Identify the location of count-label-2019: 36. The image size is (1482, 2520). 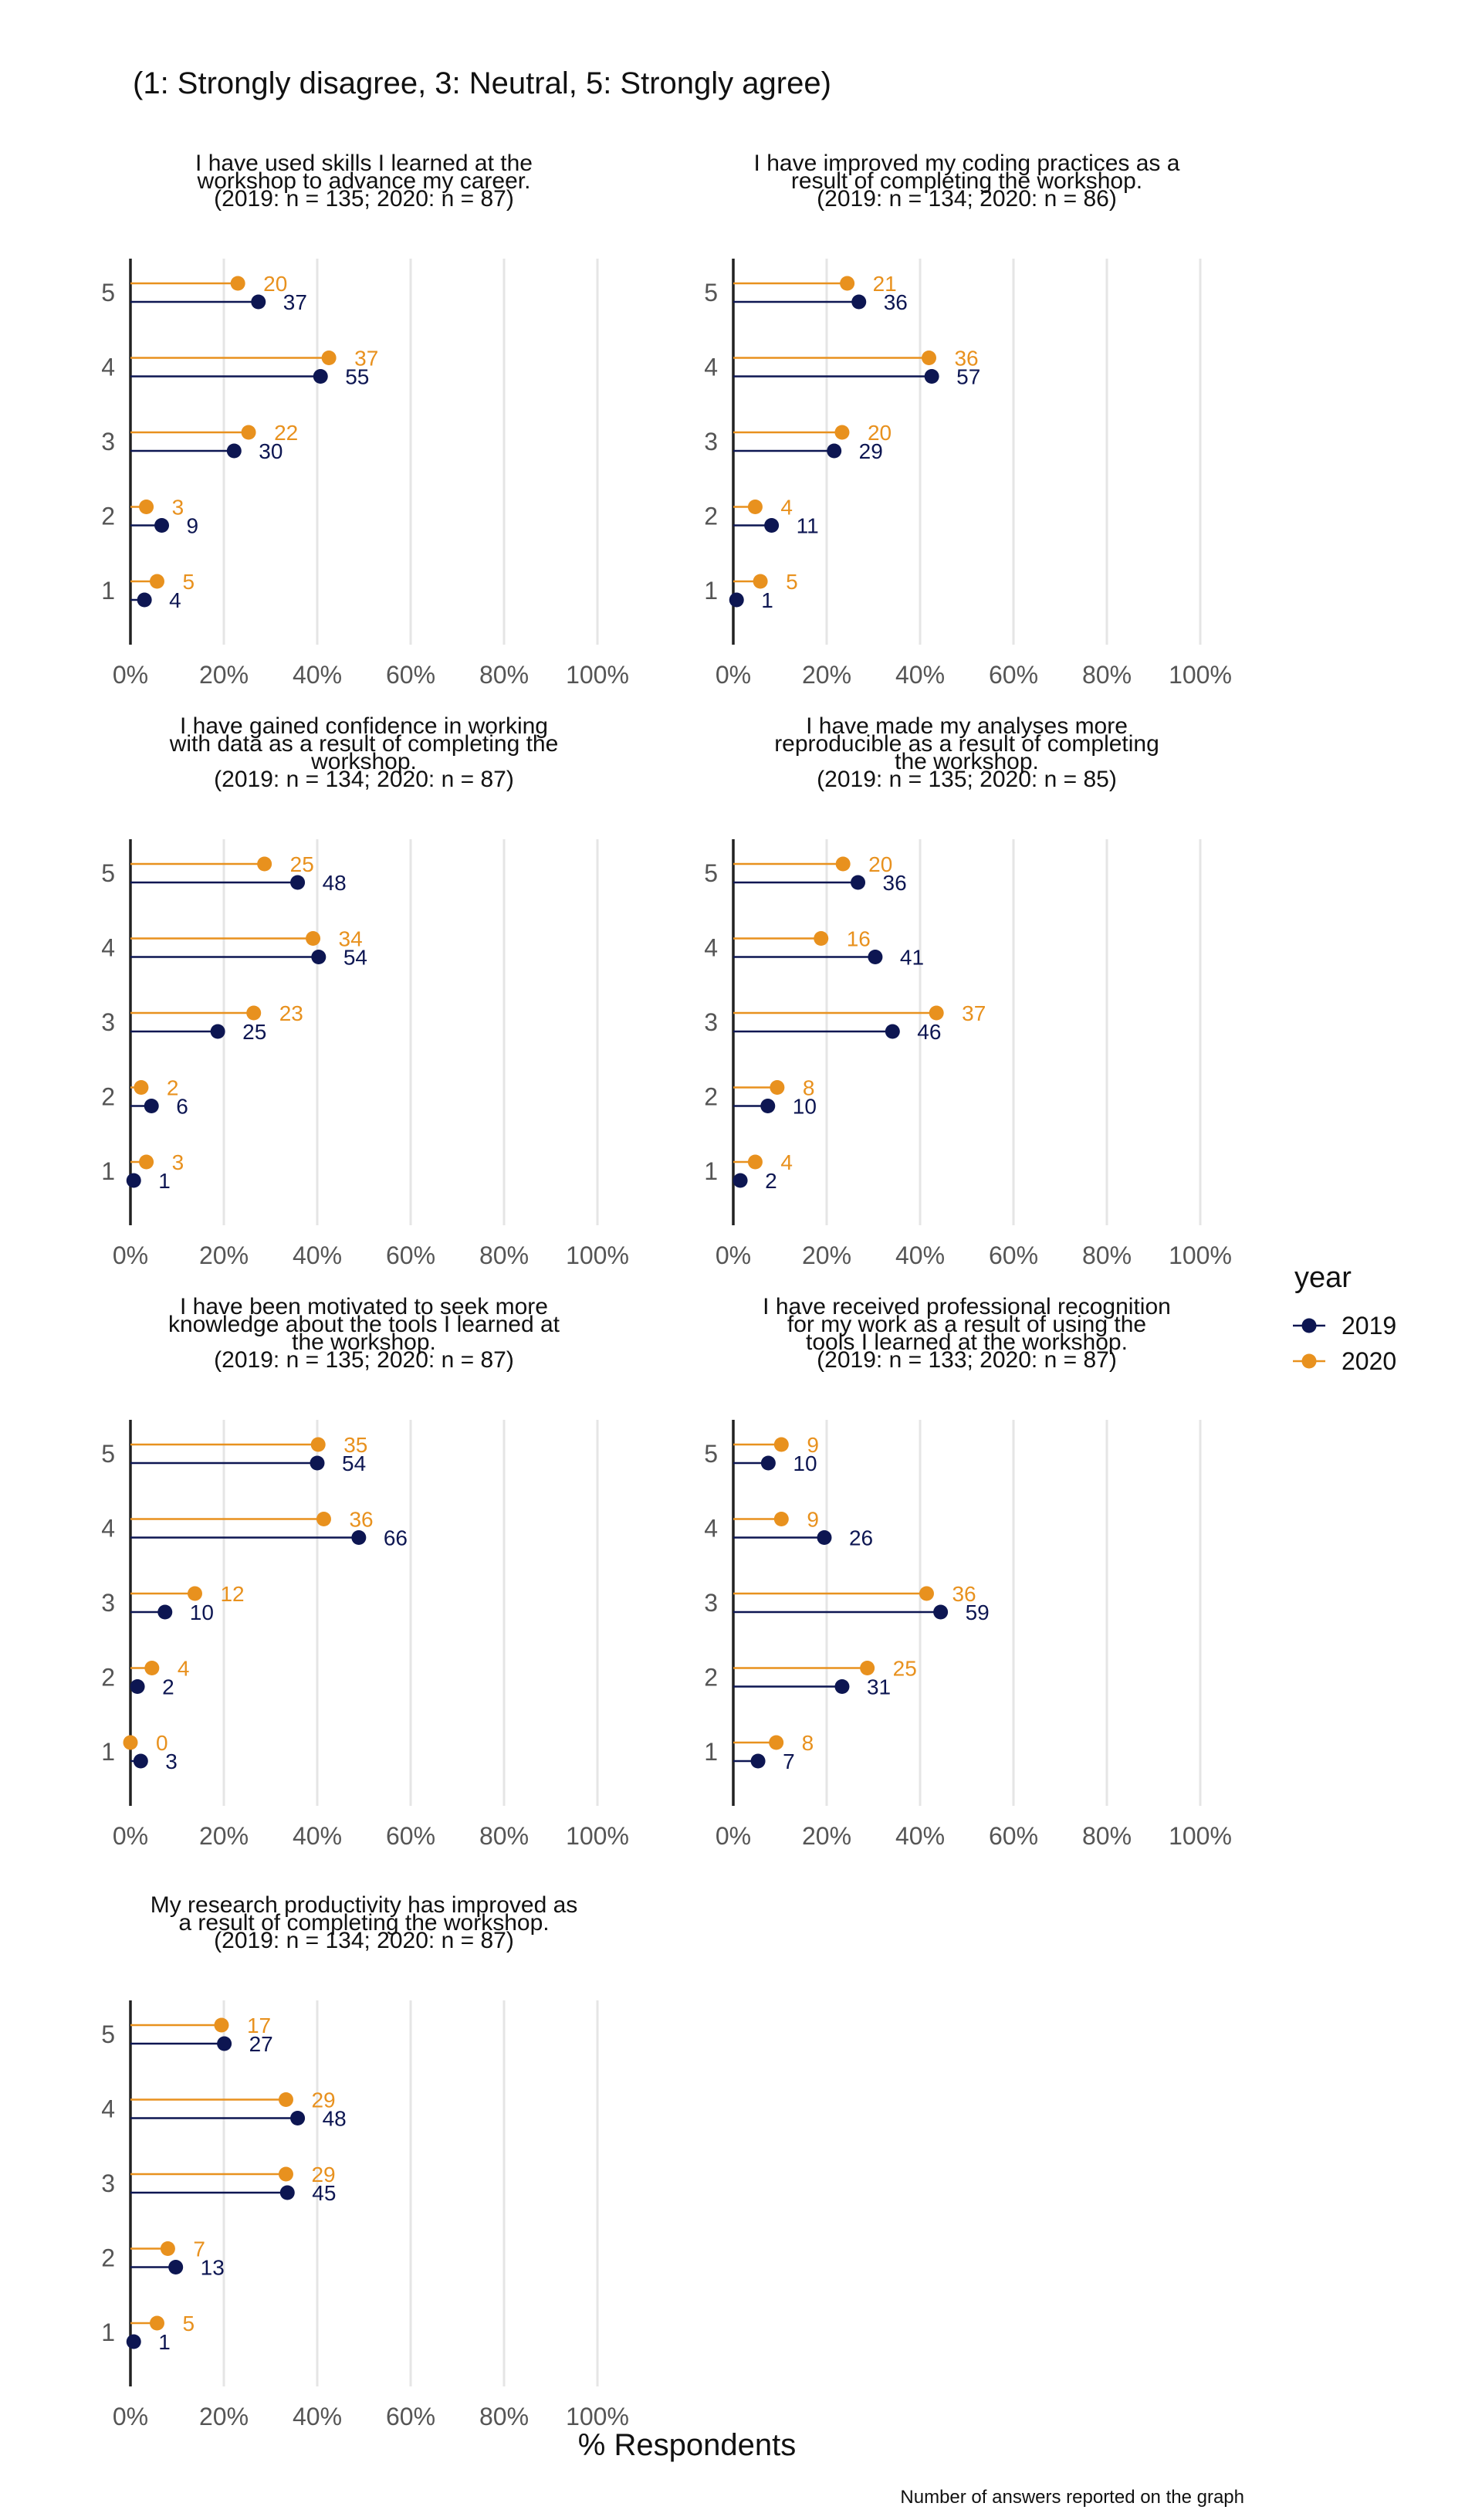
(896, 302).